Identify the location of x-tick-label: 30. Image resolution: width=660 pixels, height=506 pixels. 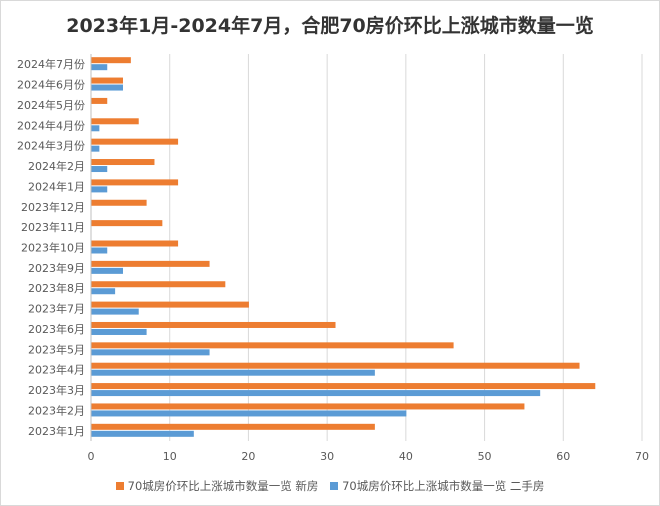
(327, 456).